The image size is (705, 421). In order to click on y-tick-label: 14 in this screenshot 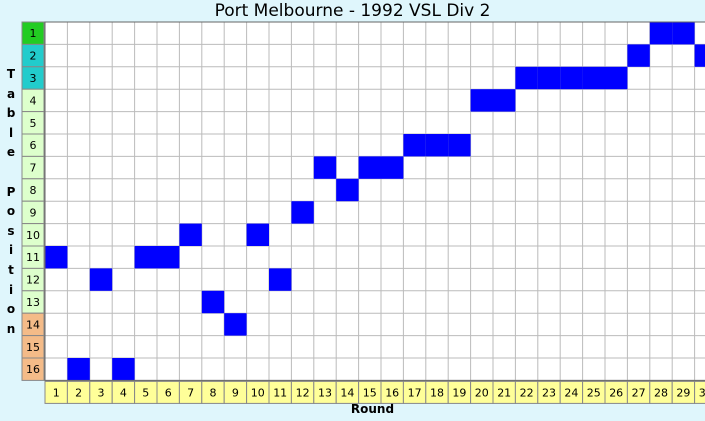, I will do `click(33, 324)`.